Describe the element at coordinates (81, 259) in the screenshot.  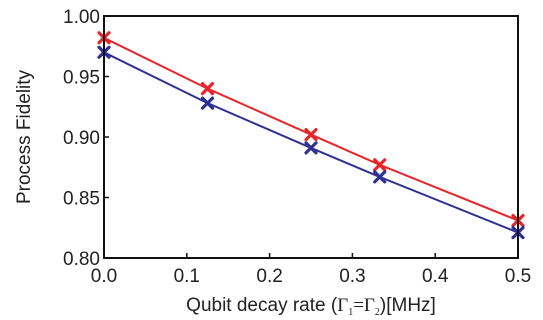
I see `y-tick-label: 0.80` at that location.